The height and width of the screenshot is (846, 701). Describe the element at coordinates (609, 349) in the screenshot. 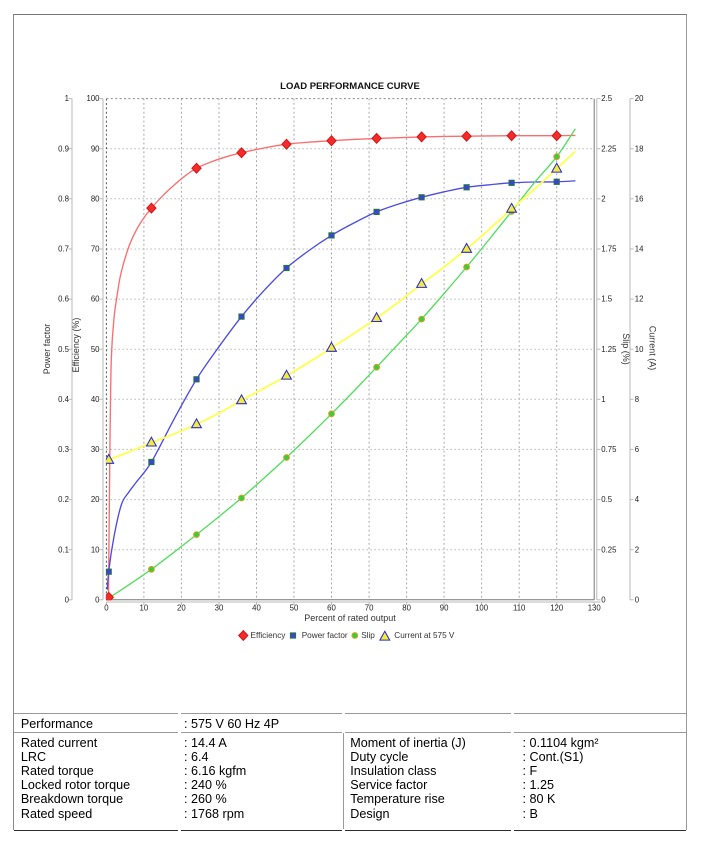

I see `svg-text: 1.25` at that location.